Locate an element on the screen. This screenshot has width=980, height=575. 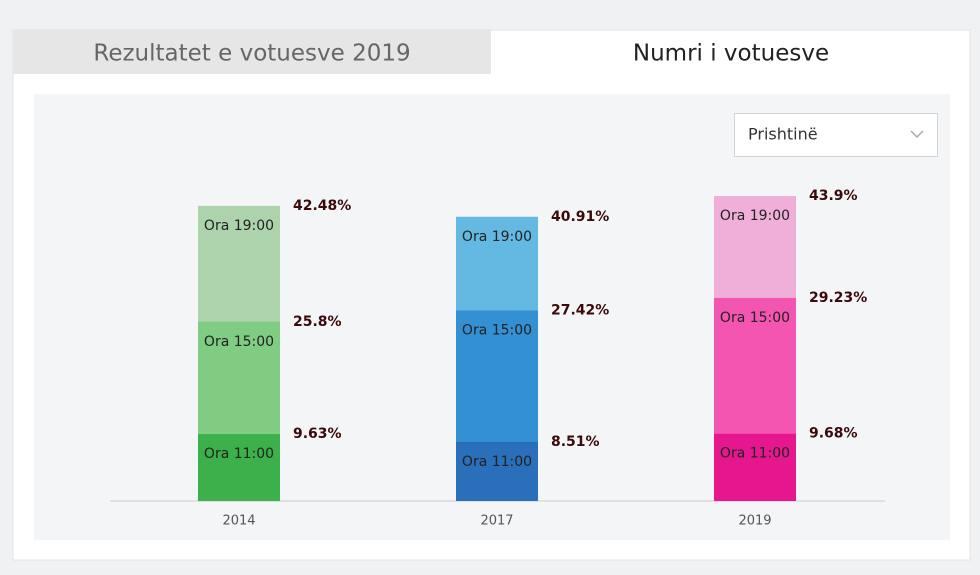
value-label: 40.91% is located at coordinates (580, 217).